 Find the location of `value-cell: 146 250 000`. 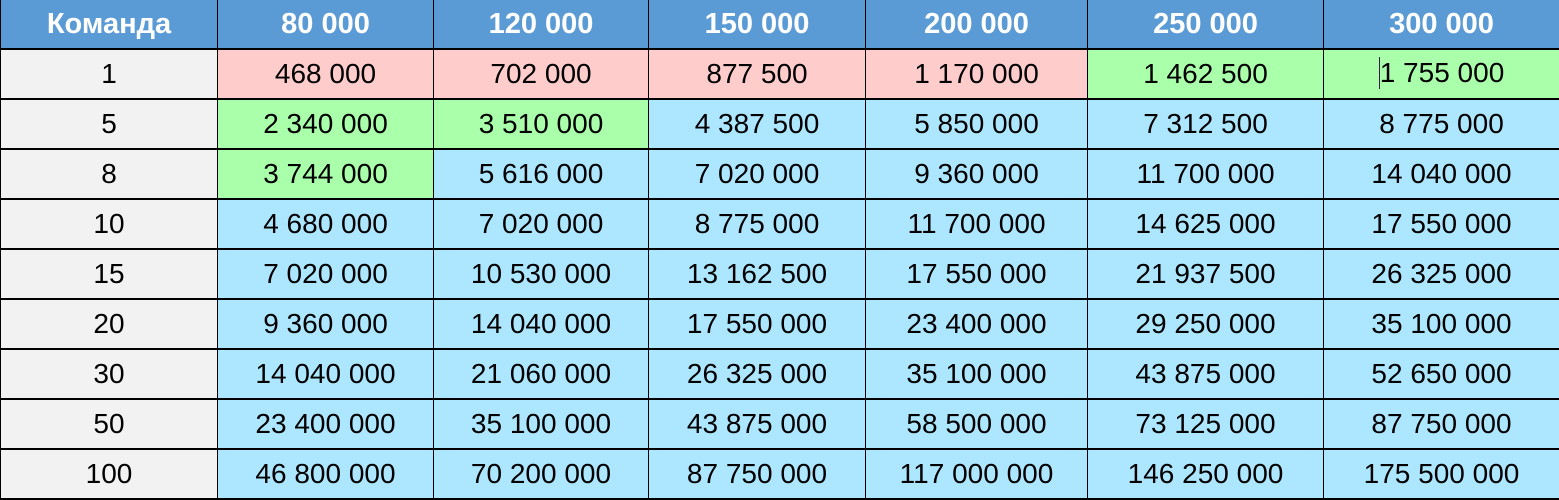

value-cell: 146 250 000 is located at coordinates (1205, 474).